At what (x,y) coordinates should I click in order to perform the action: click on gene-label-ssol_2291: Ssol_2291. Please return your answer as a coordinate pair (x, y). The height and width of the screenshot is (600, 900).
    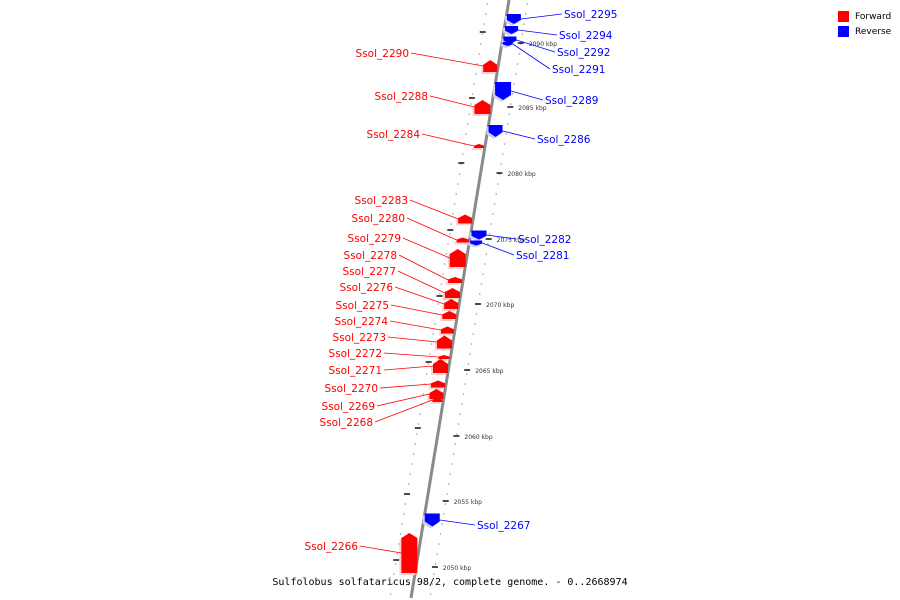
    Looking at the image, I should click on (578, 70).